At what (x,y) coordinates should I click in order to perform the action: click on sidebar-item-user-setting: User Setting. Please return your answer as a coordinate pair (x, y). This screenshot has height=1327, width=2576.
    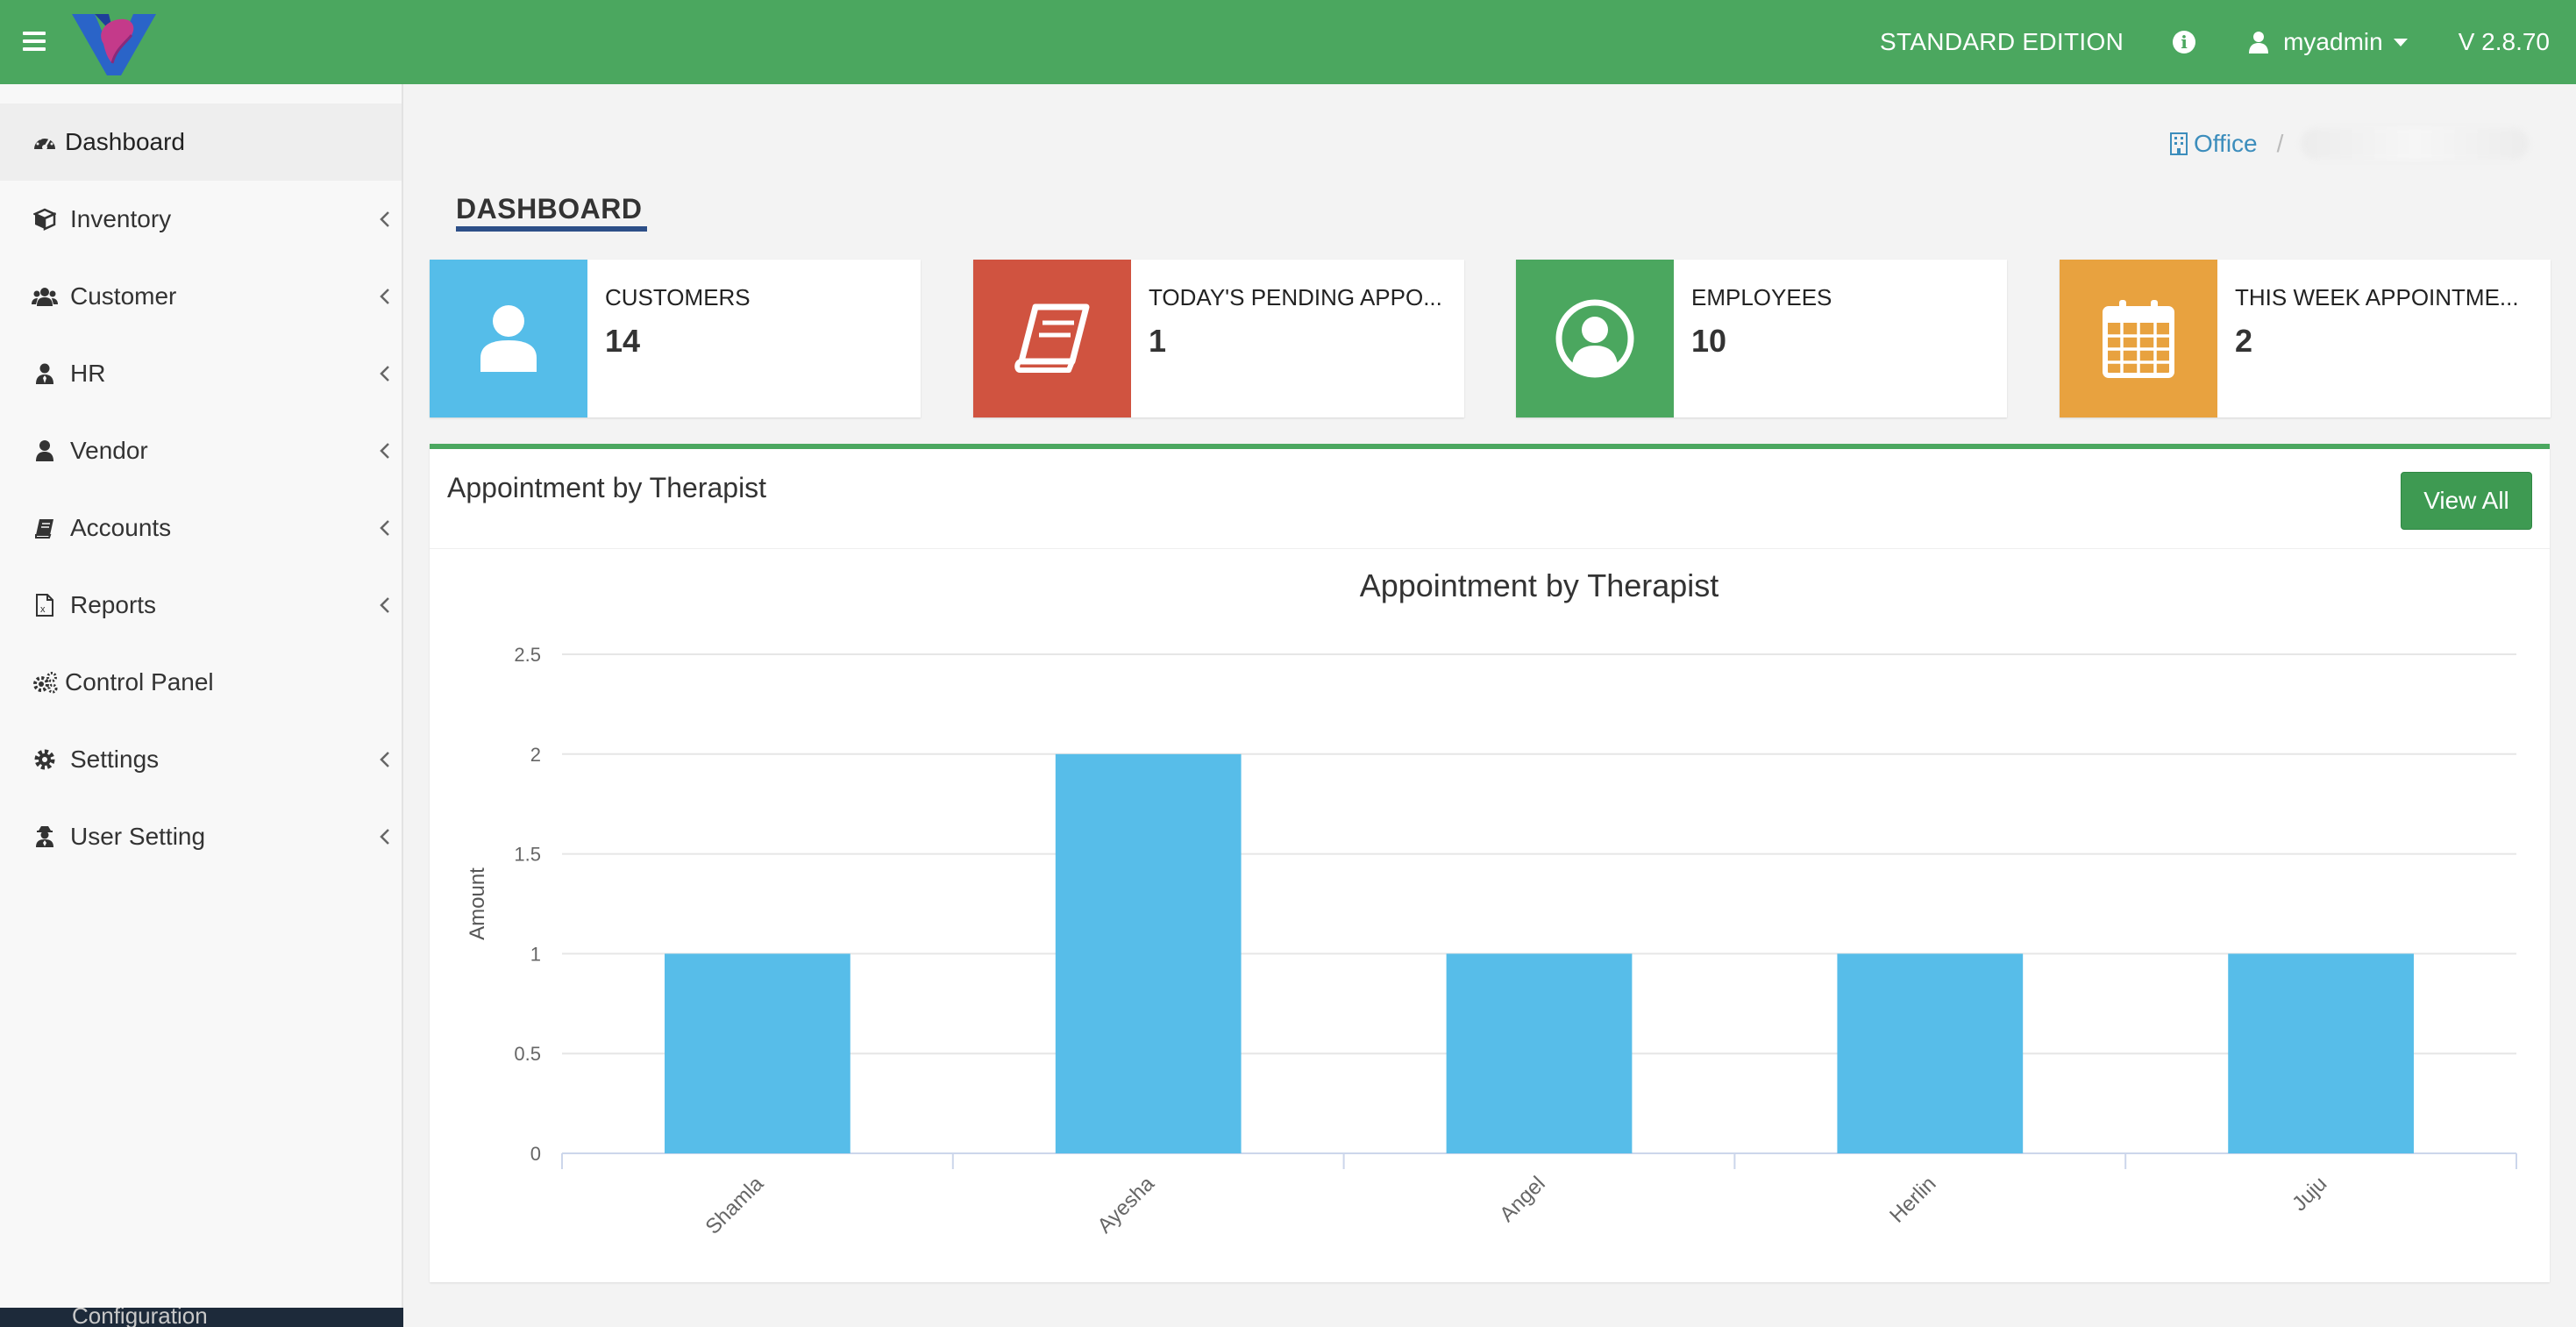
    Looking at the image, I should click on (201, 836).